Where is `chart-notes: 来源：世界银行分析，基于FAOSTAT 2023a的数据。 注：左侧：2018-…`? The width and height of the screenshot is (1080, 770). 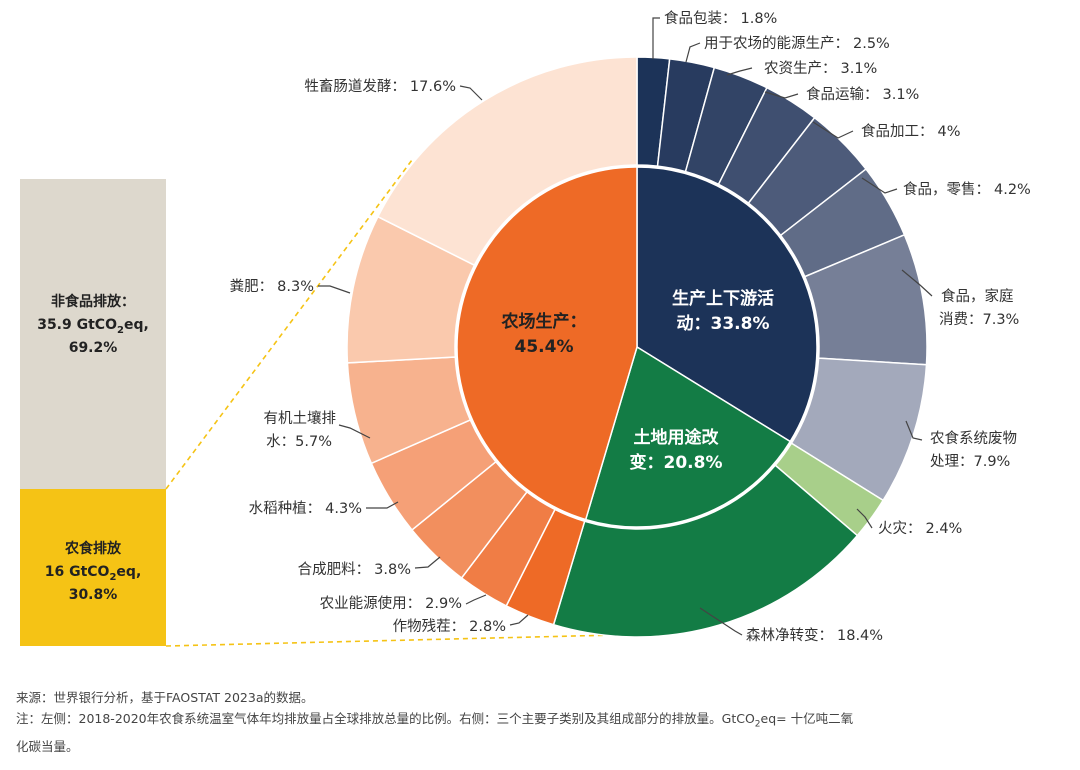
chart-notes: 来源：世界银行分析，基于FAOSTAT 2023a的数据。 注：左侧：2018-… is located at coordinates (541, 722).